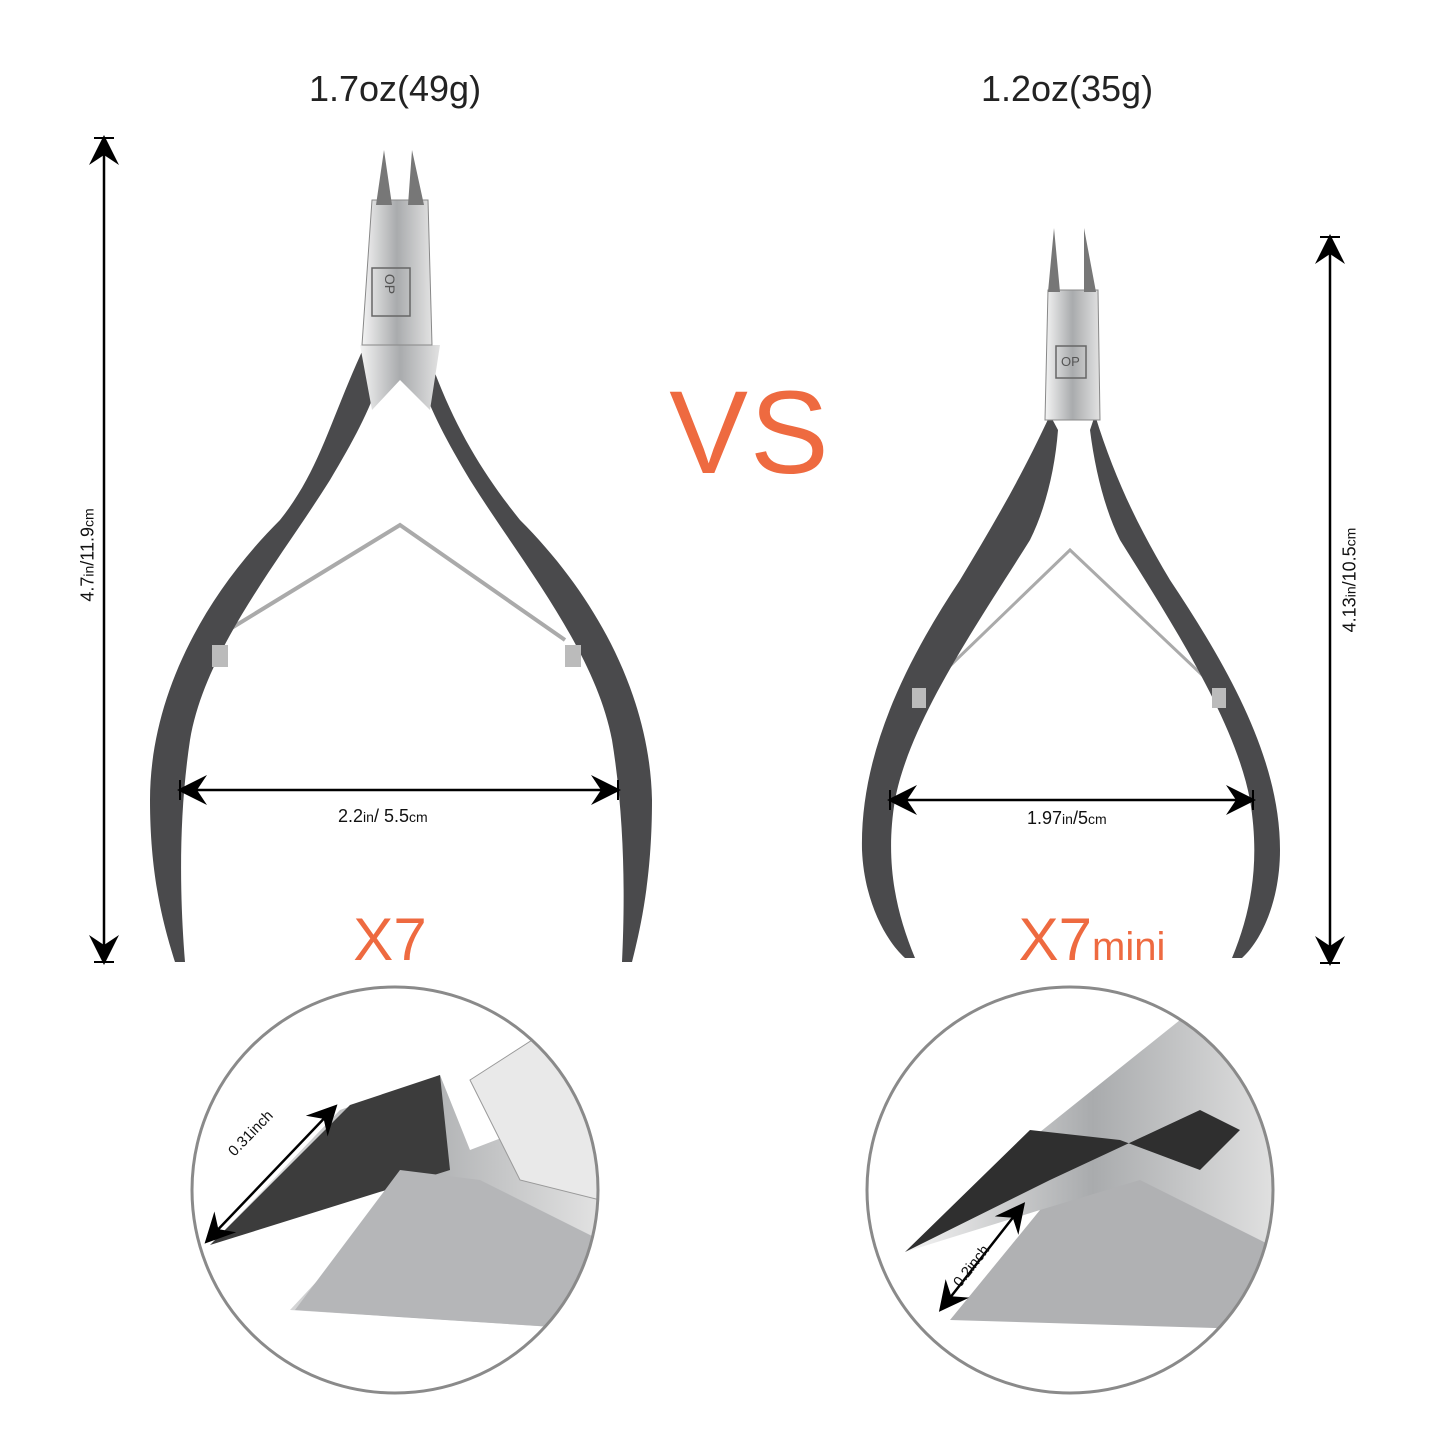  Describe the element at coordinates (390, 939) in the screenshot. I see `x7-model-label: X7` at that location.